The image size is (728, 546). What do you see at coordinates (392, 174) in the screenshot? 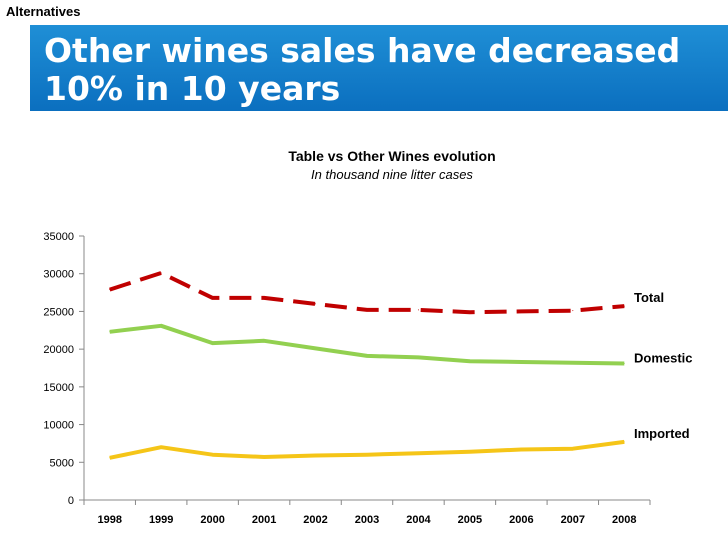
I see `chart-subtitle: In thousand nine litter cases` at bounding box center [392, 174].